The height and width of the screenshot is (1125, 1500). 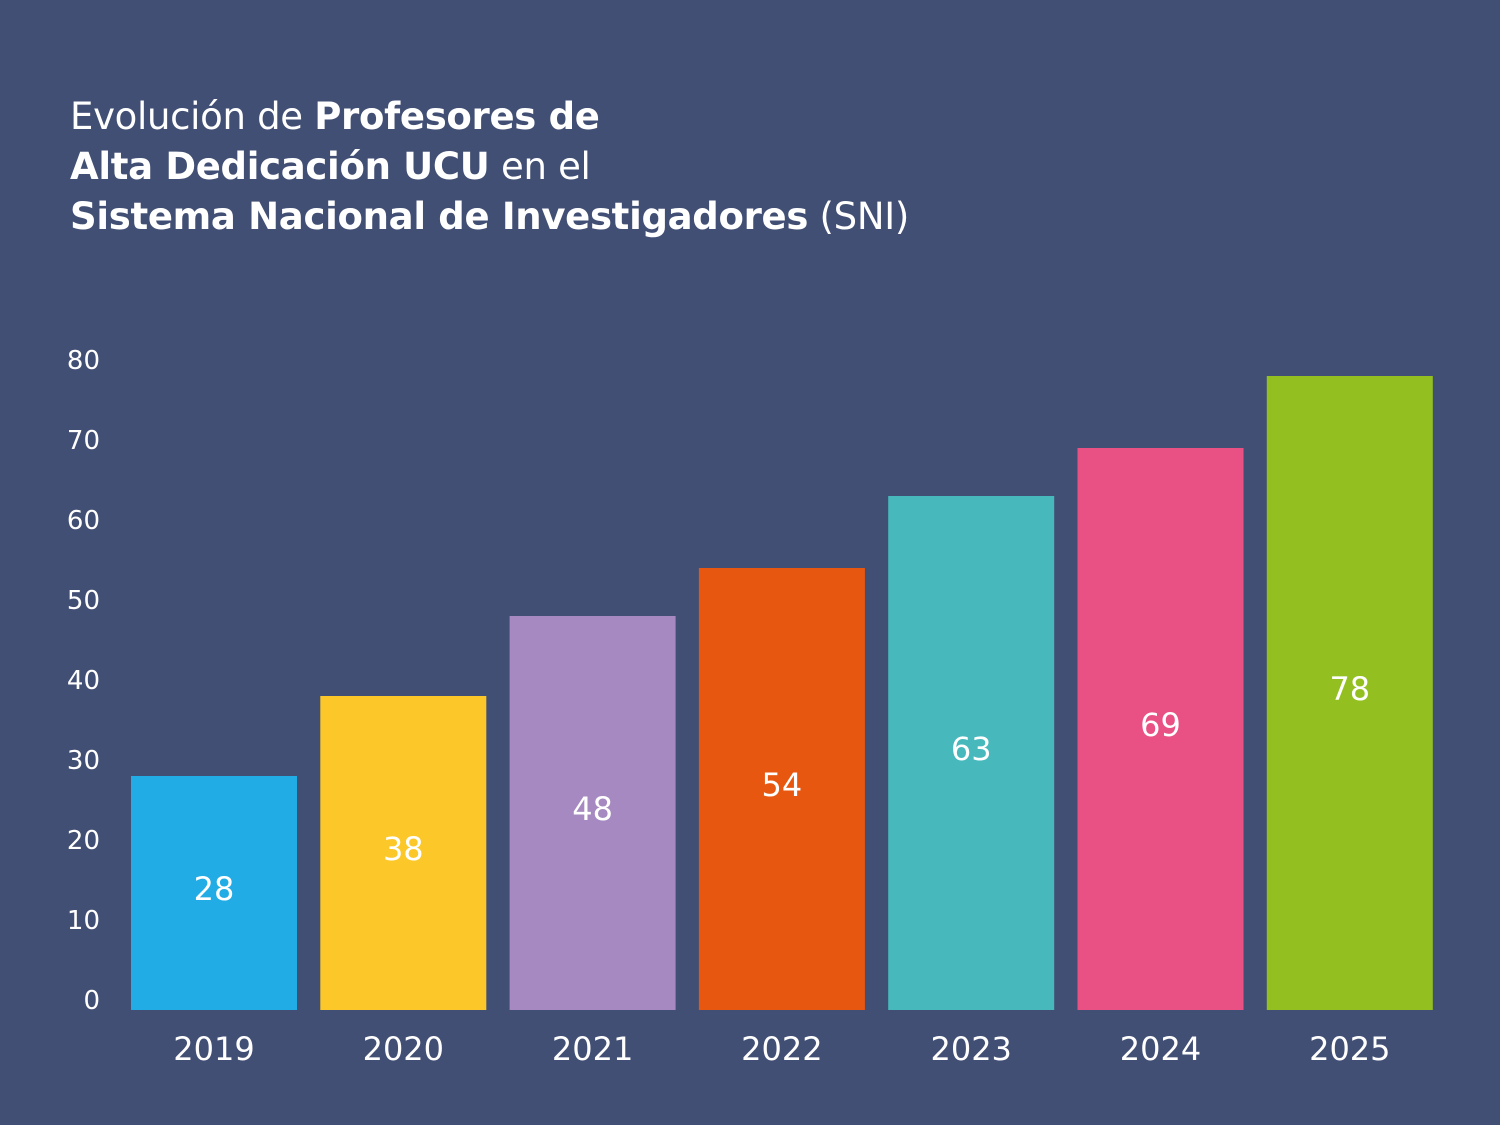 I want to click on bar-value-label: 63, so click(x=971, y=749).